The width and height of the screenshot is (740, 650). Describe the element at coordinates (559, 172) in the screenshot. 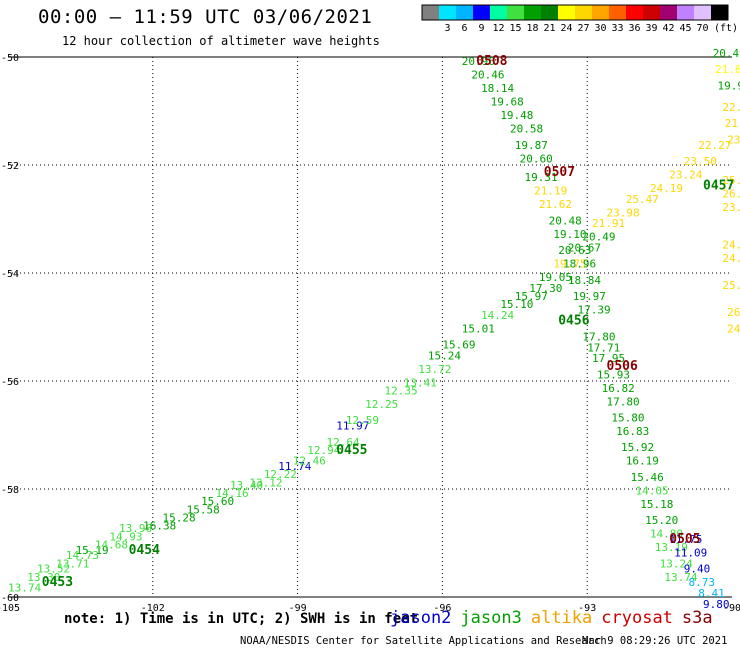

I see `time-label: 0507` at that location.